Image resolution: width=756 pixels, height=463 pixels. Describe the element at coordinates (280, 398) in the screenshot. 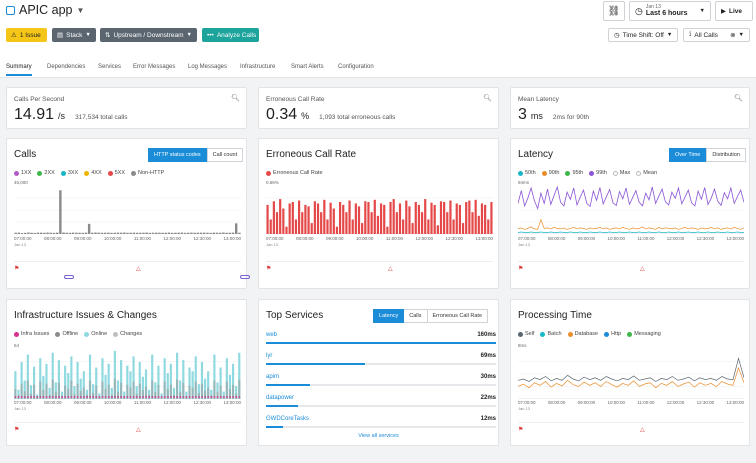

I see `service-name: datapower` at that location.